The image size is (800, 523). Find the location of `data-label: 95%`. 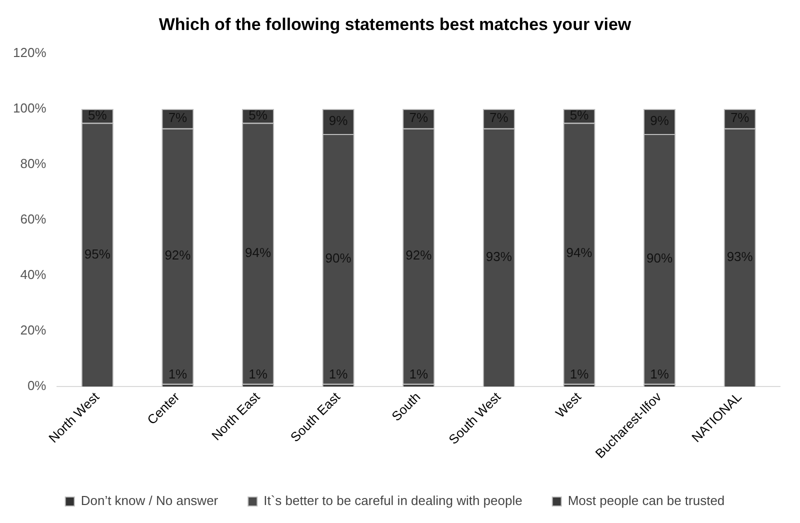

data-label: 95% is located at coordinates (97, 254).